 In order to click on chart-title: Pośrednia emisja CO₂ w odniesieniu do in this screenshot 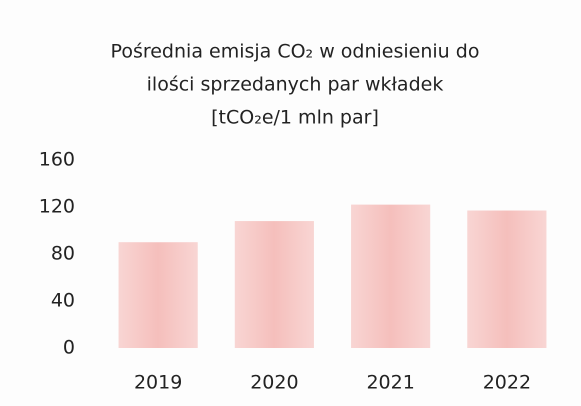, I will do `click(295, 52)`.